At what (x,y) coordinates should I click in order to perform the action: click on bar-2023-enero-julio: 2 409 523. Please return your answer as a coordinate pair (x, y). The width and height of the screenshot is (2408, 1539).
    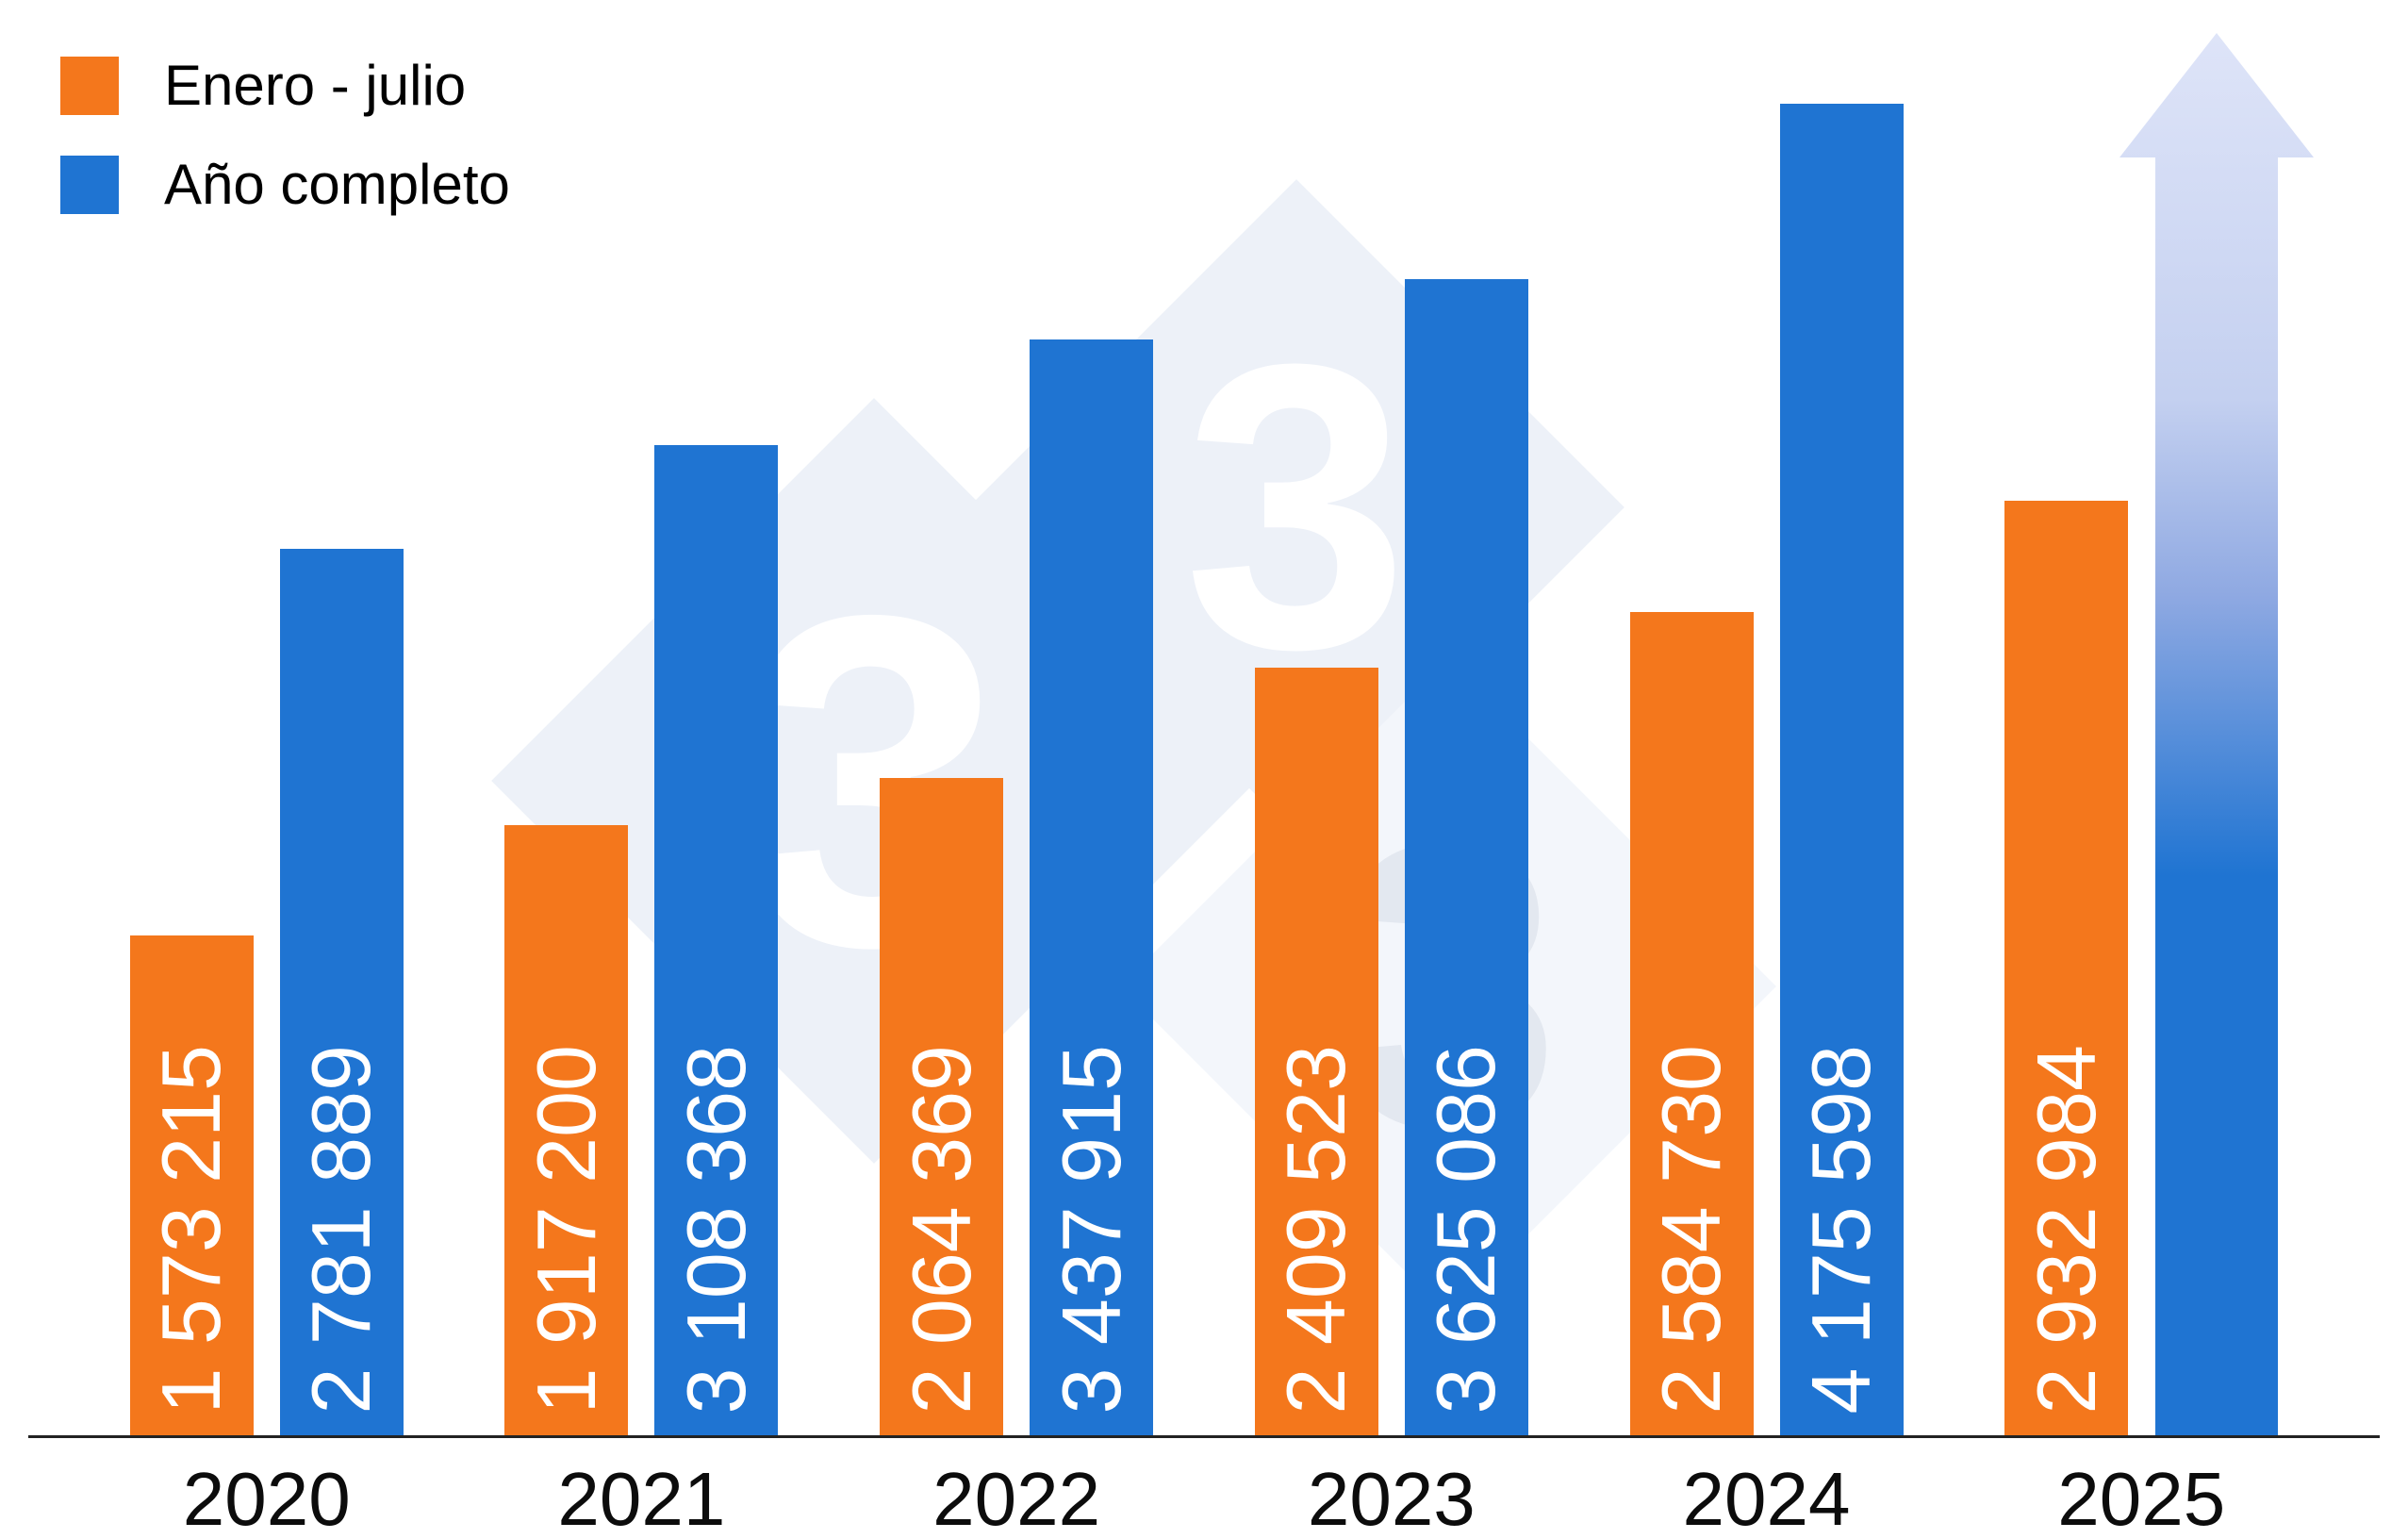
    Looking at the image, I should click on (1316, 1053).